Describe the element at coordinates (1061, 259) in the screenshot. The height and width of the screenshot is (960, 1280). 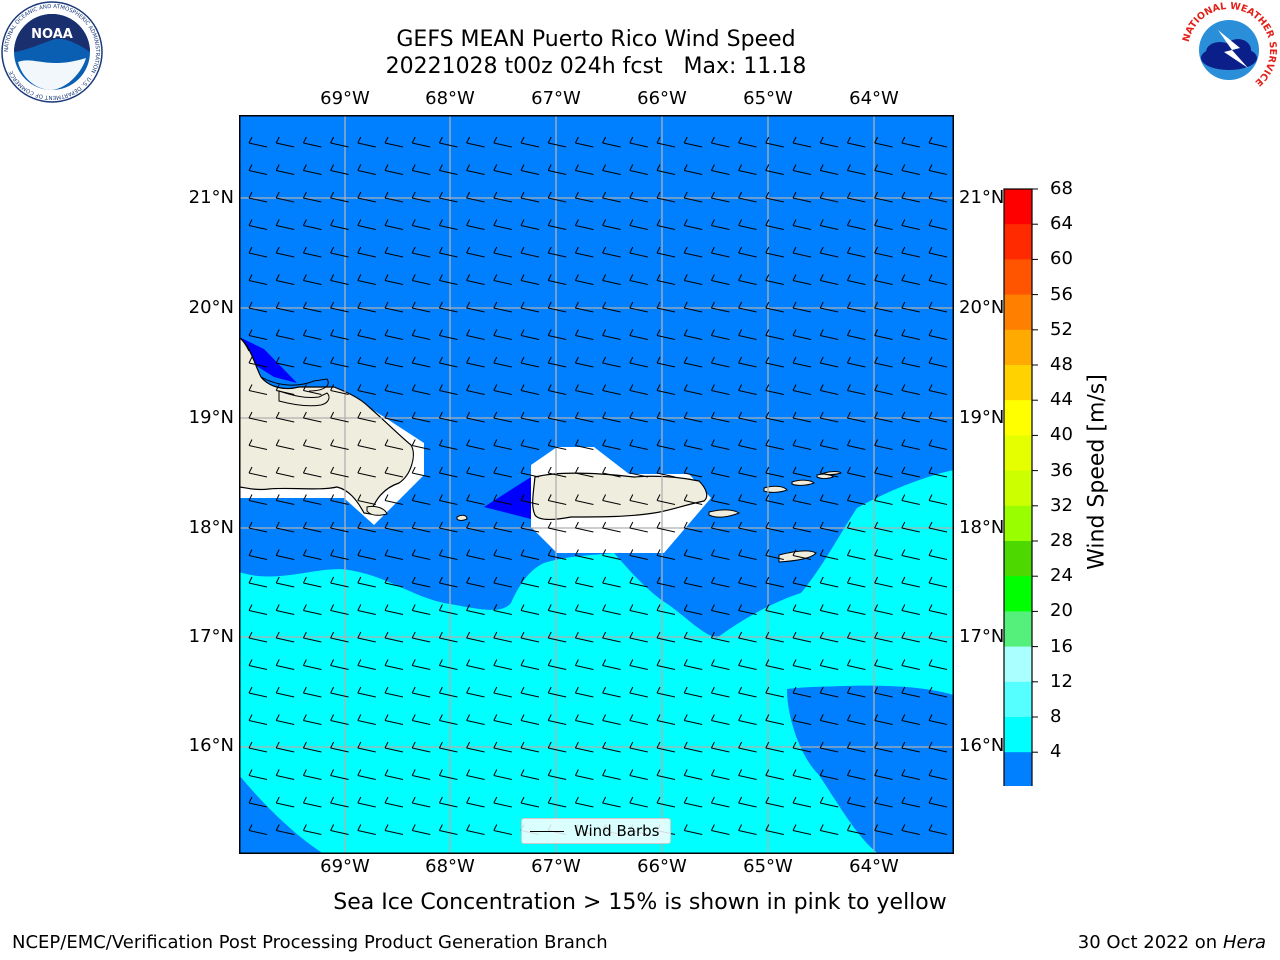
I see `colorbar-tick-label: 60` at that location.